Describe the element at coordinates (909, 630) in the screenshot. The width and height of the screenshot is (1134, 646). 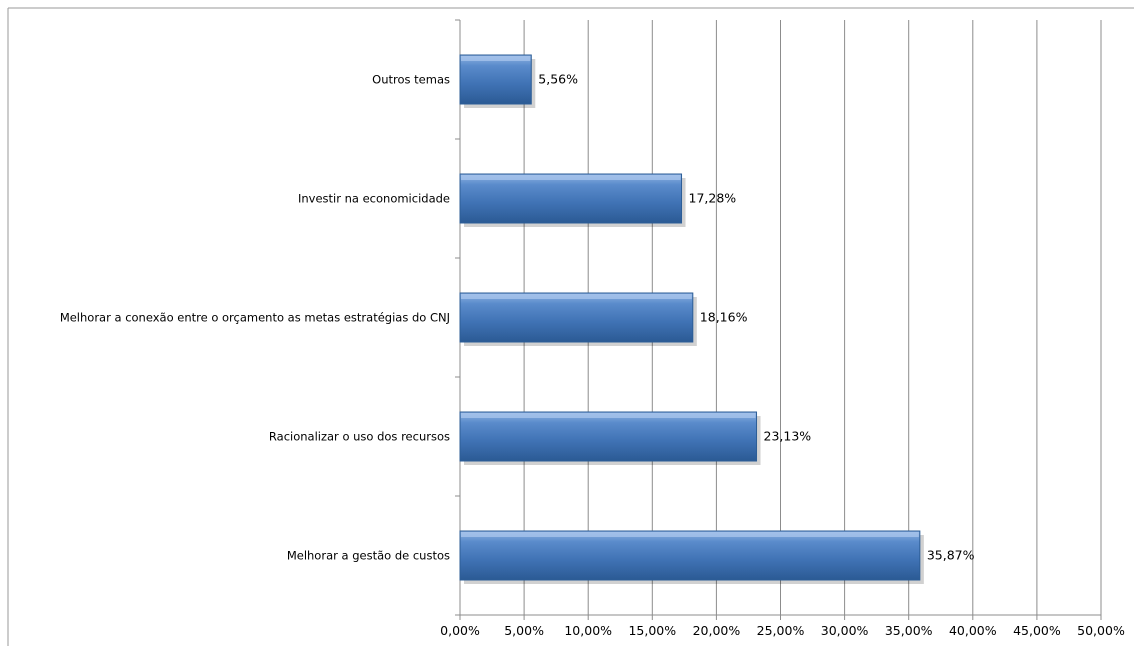
I see `x-tick-label: 35,00%` at that location.